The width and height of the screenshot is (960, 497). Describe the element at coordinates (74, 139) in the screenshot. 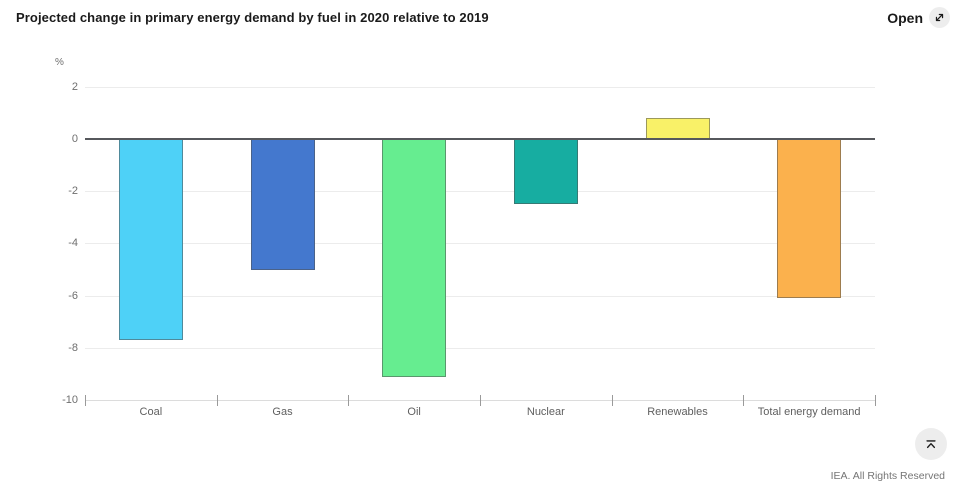

I see `y-axis-tick-label: 0` at that location.